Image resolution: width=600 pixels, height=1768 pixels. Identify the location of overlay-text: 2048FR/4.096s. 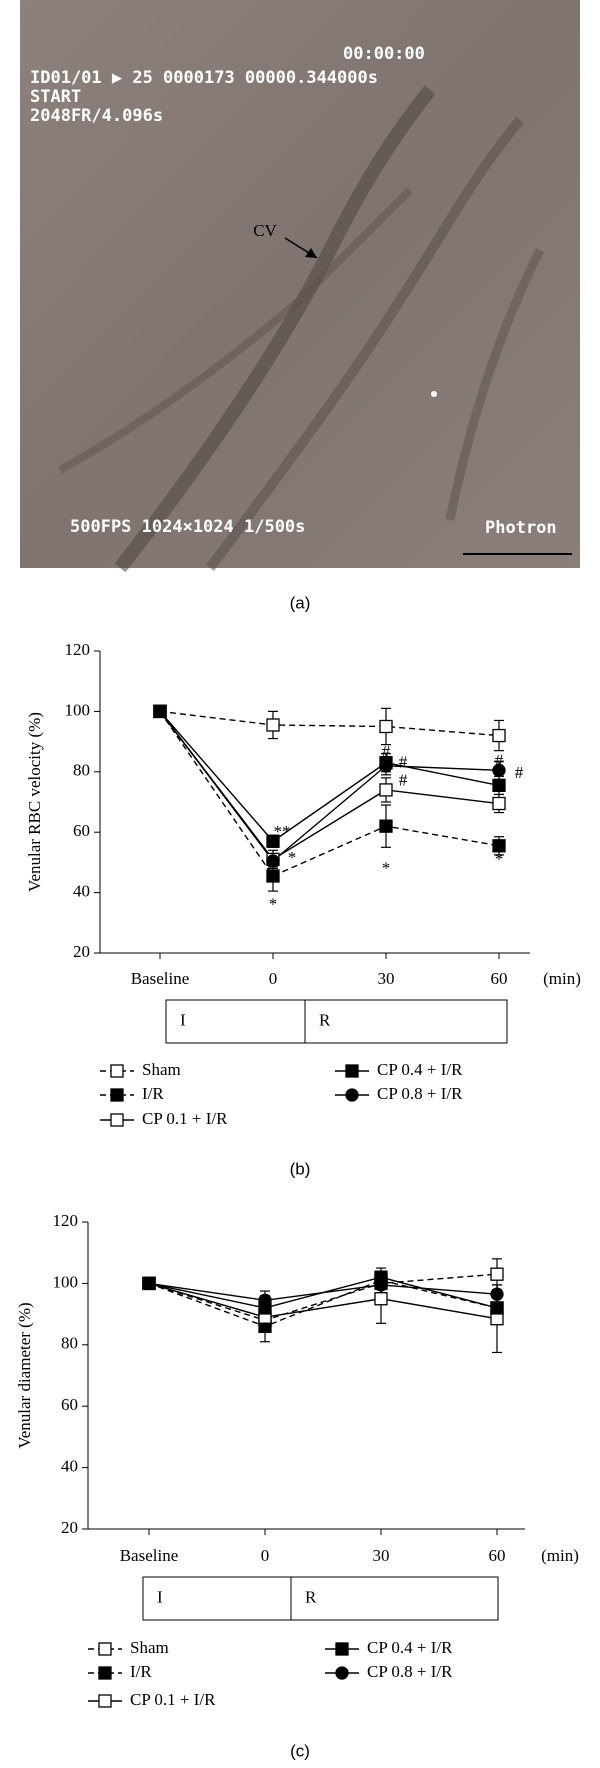
(96, 116).